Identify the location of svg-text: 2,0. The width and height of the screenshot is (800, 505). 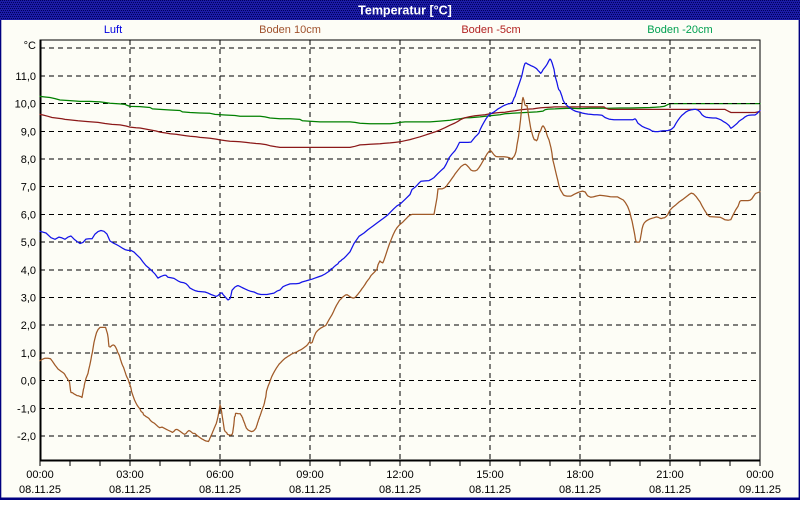
(28, 326).